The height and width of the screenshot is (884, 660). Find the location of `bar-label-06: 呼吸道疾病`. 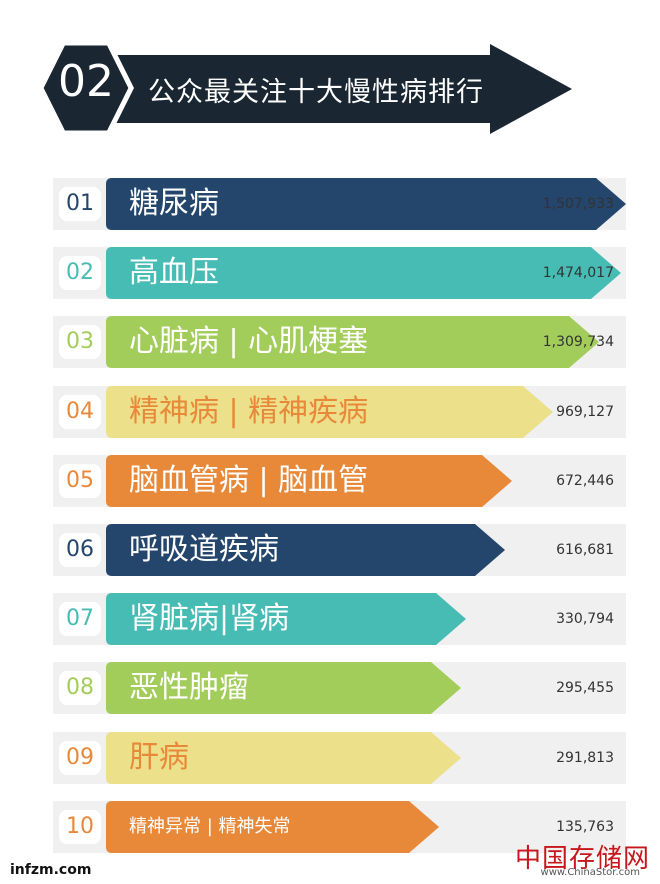

bar-label-06: 呼吸道疾病 is located at coordinates (204, 549).